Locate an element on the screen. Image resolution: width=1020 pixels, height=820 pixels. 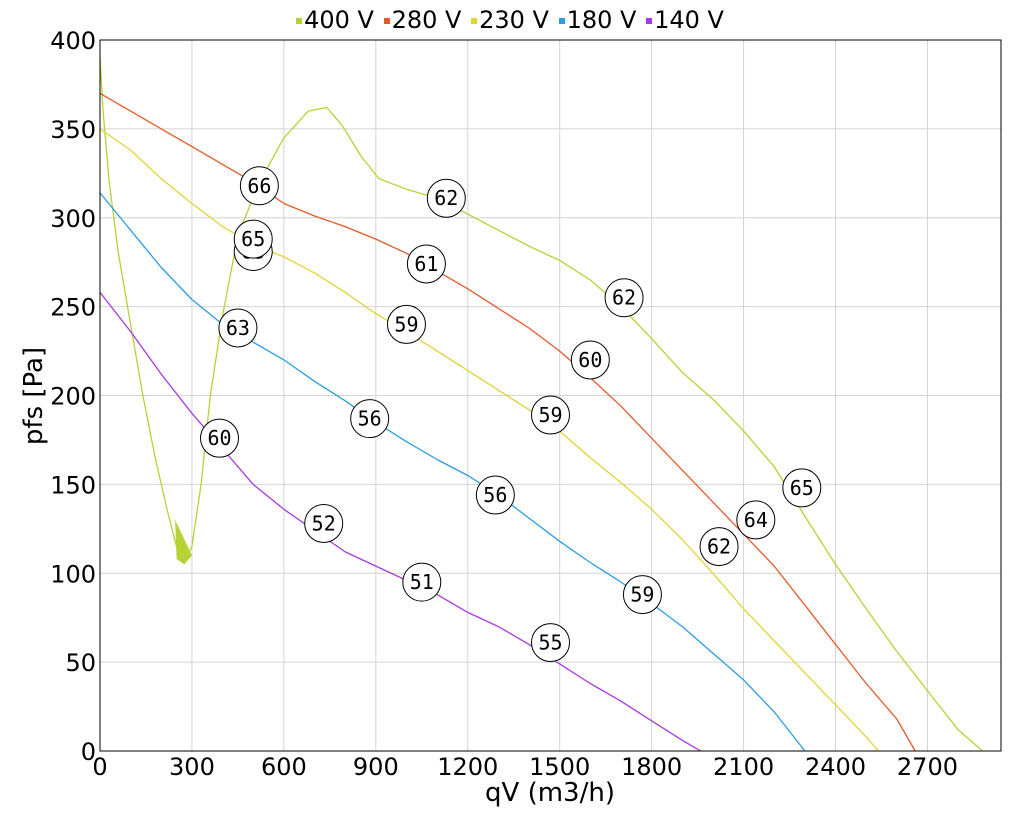
legend-label-280v: 280 V is located at coordinates (426, 20).